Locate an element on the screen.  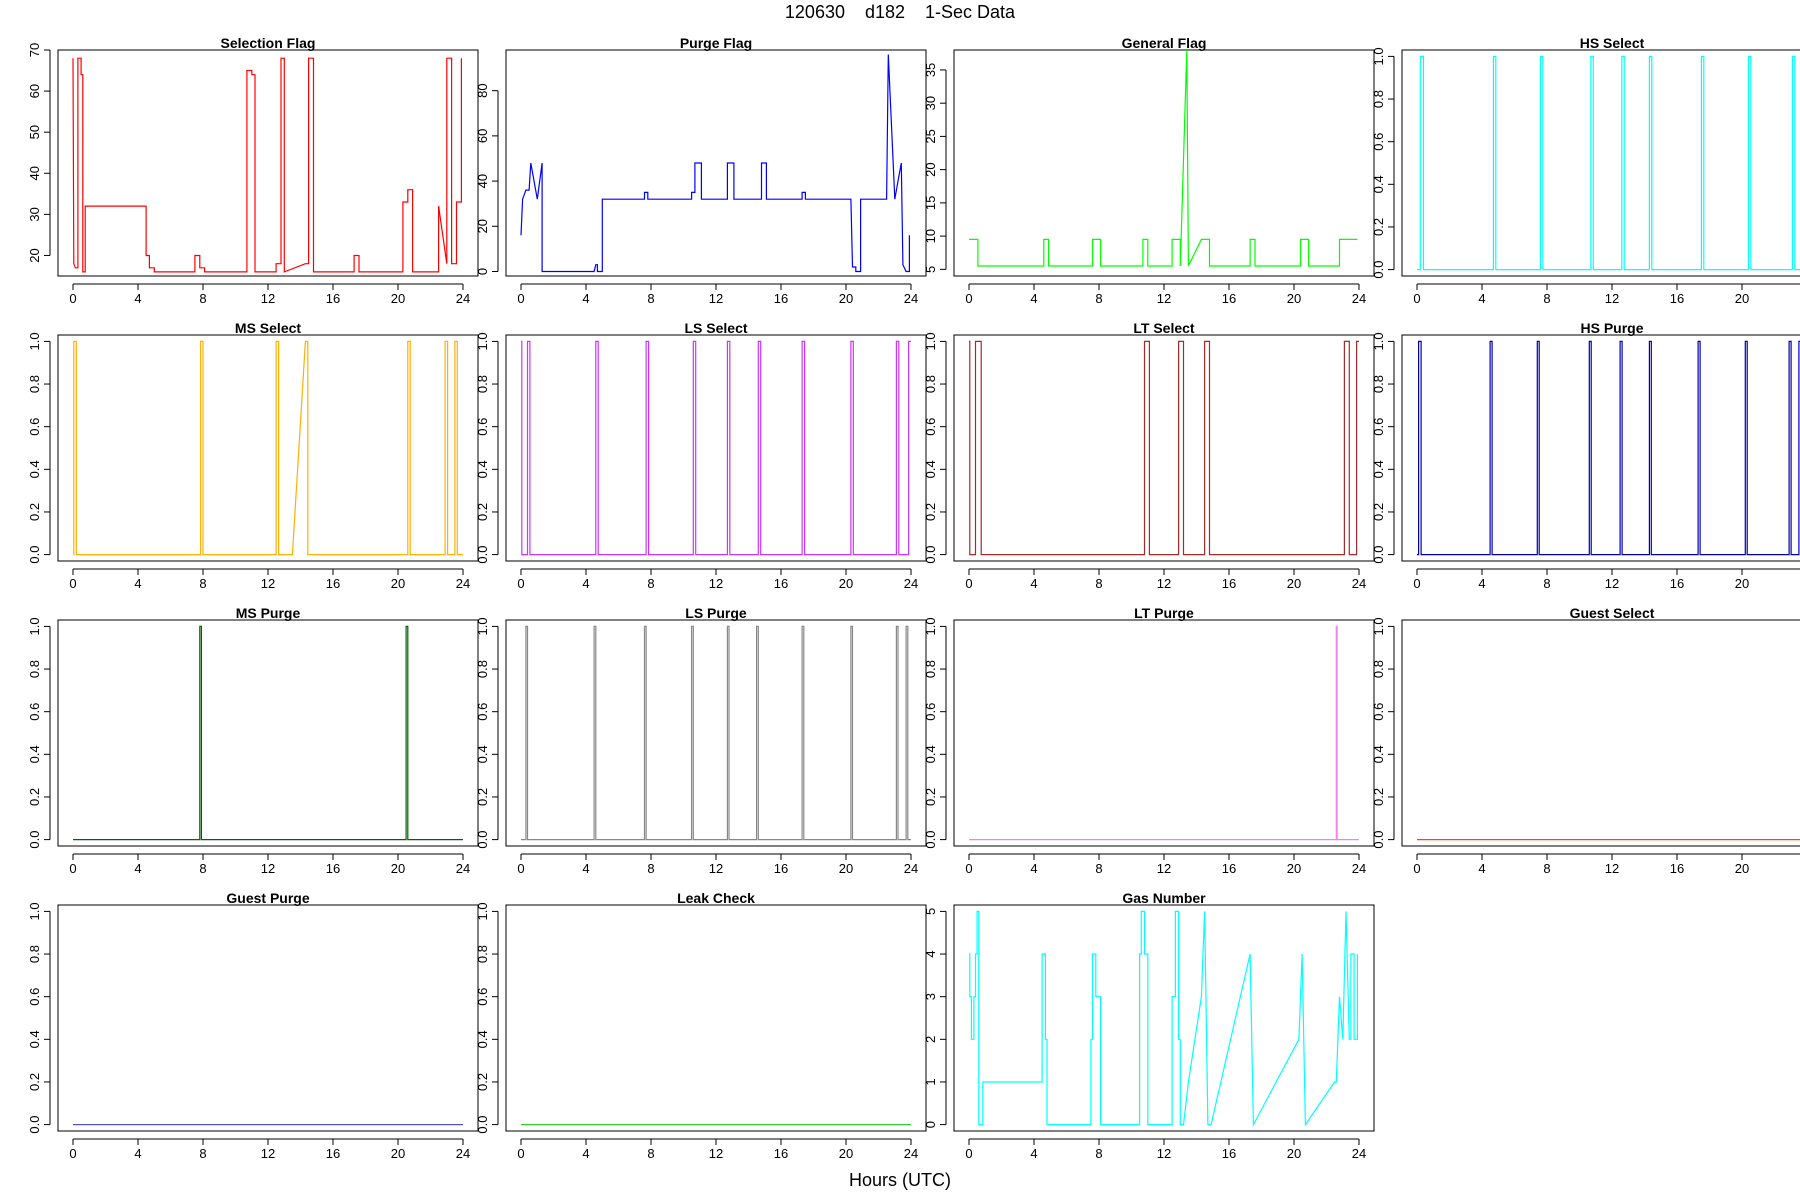
panel-title: LS Select is located at coordinates (715, 328).